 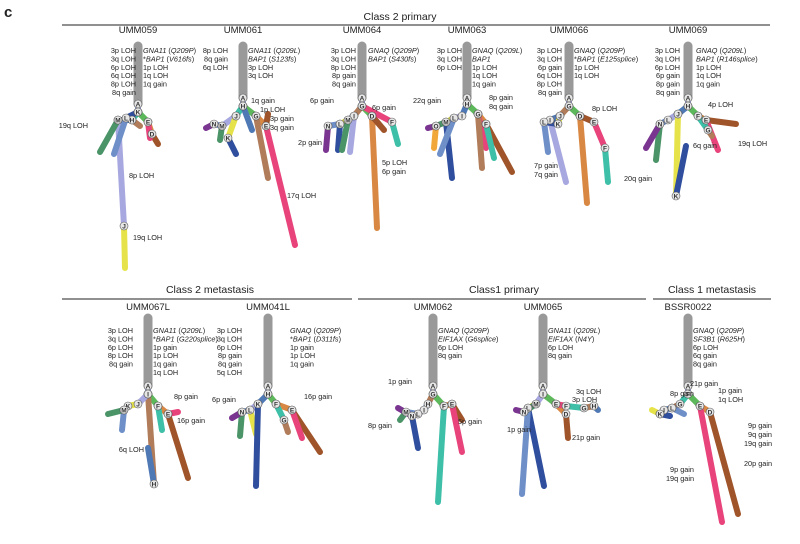 What do you see at coordinates (141, 175) in the screenshot?
I see `branch-event-label: 8p LOH` at bounding box center [141, 175].